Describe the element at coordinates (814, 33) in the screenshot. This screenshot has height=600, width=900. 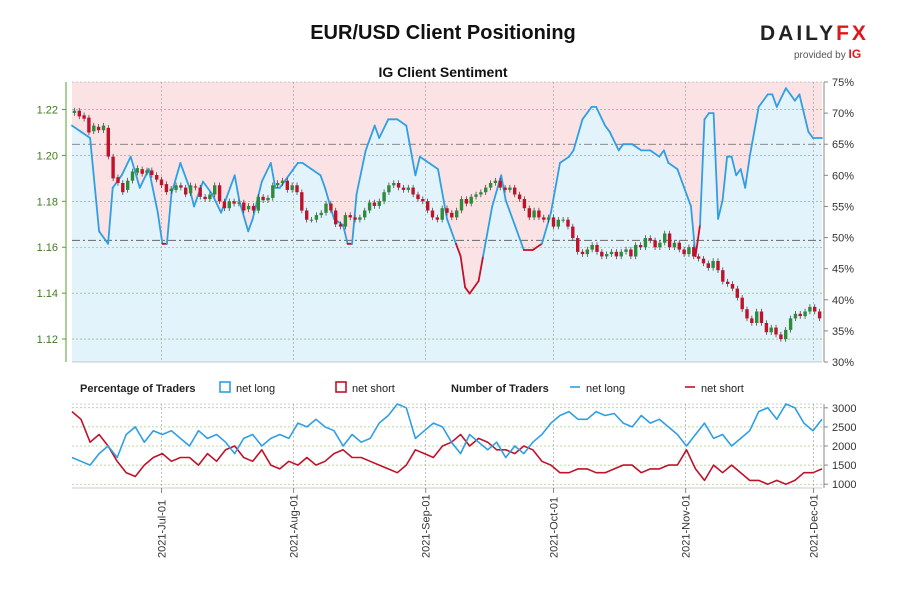
I see `logo-wordmark: DAILYFX` at that location.